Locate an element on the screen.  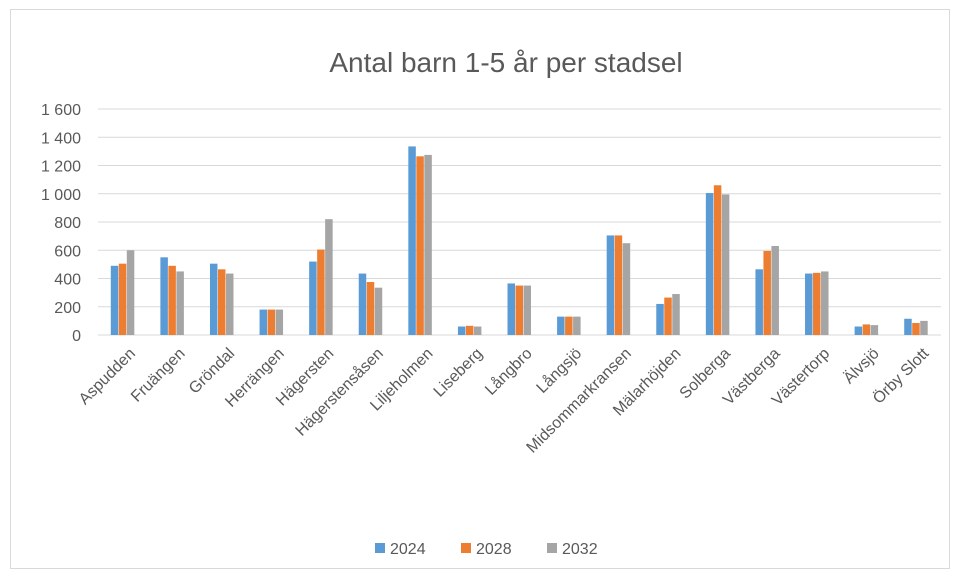
y-tick-label: 1 200 is located at coordinates (61, 167).